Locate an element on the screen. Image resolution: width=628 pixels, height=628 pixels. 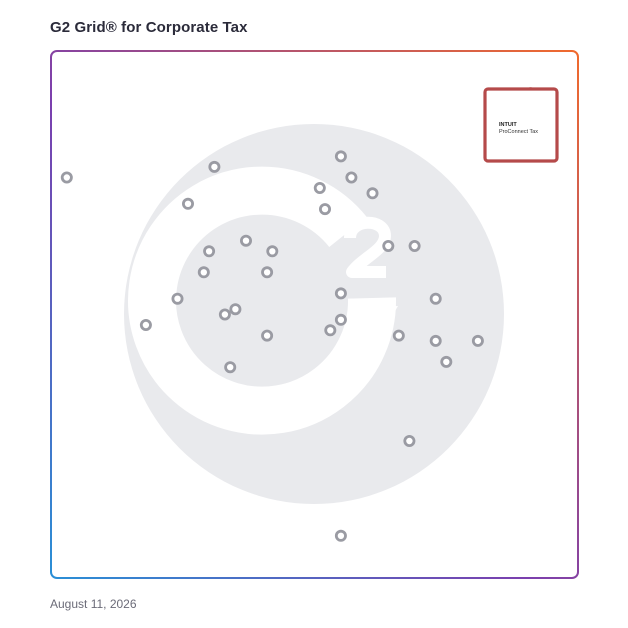
vendor-name: INTUIT is located at coordinates (508, 125).